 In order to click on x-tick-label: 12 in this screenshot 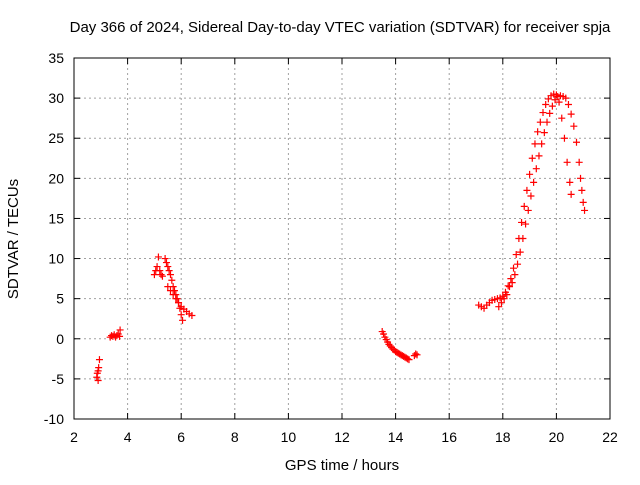, I will do `click(342, 437)`.